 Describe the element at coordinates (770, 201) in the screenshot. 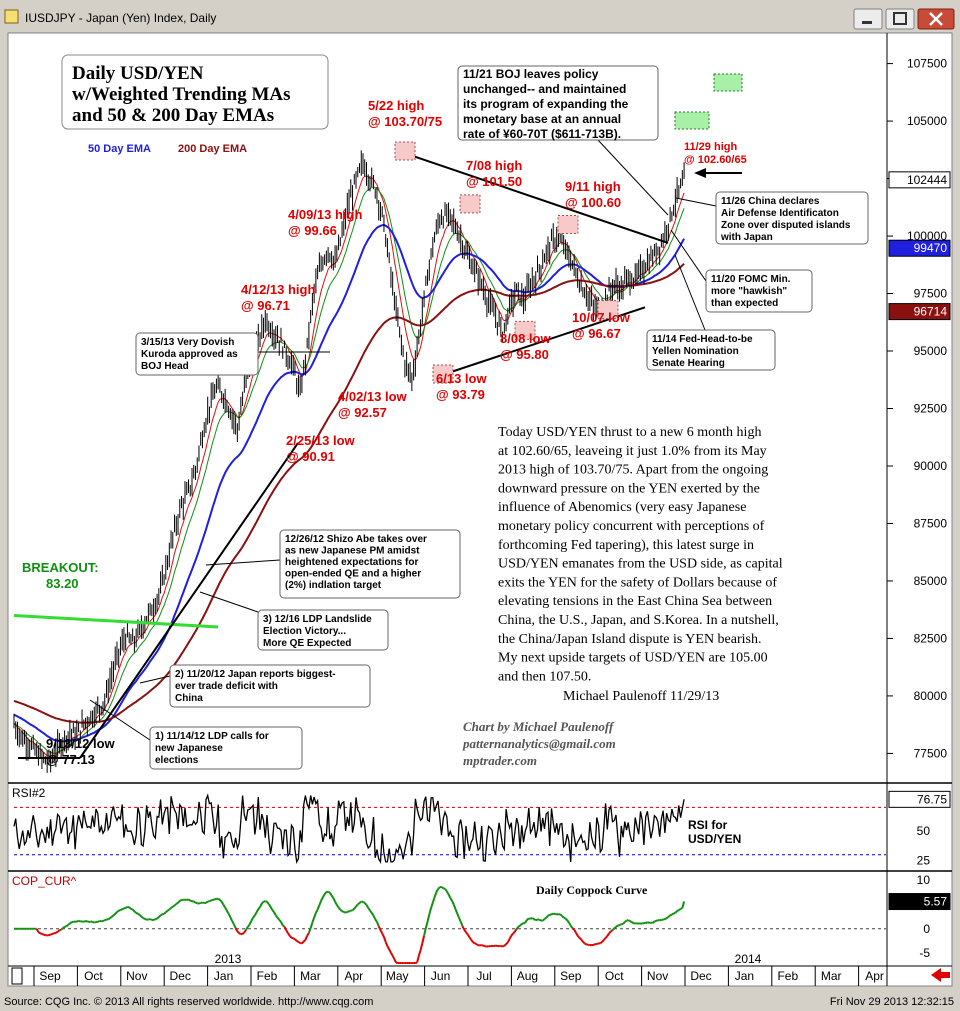

I see `callout-text: 11/26 China declares` at that location.